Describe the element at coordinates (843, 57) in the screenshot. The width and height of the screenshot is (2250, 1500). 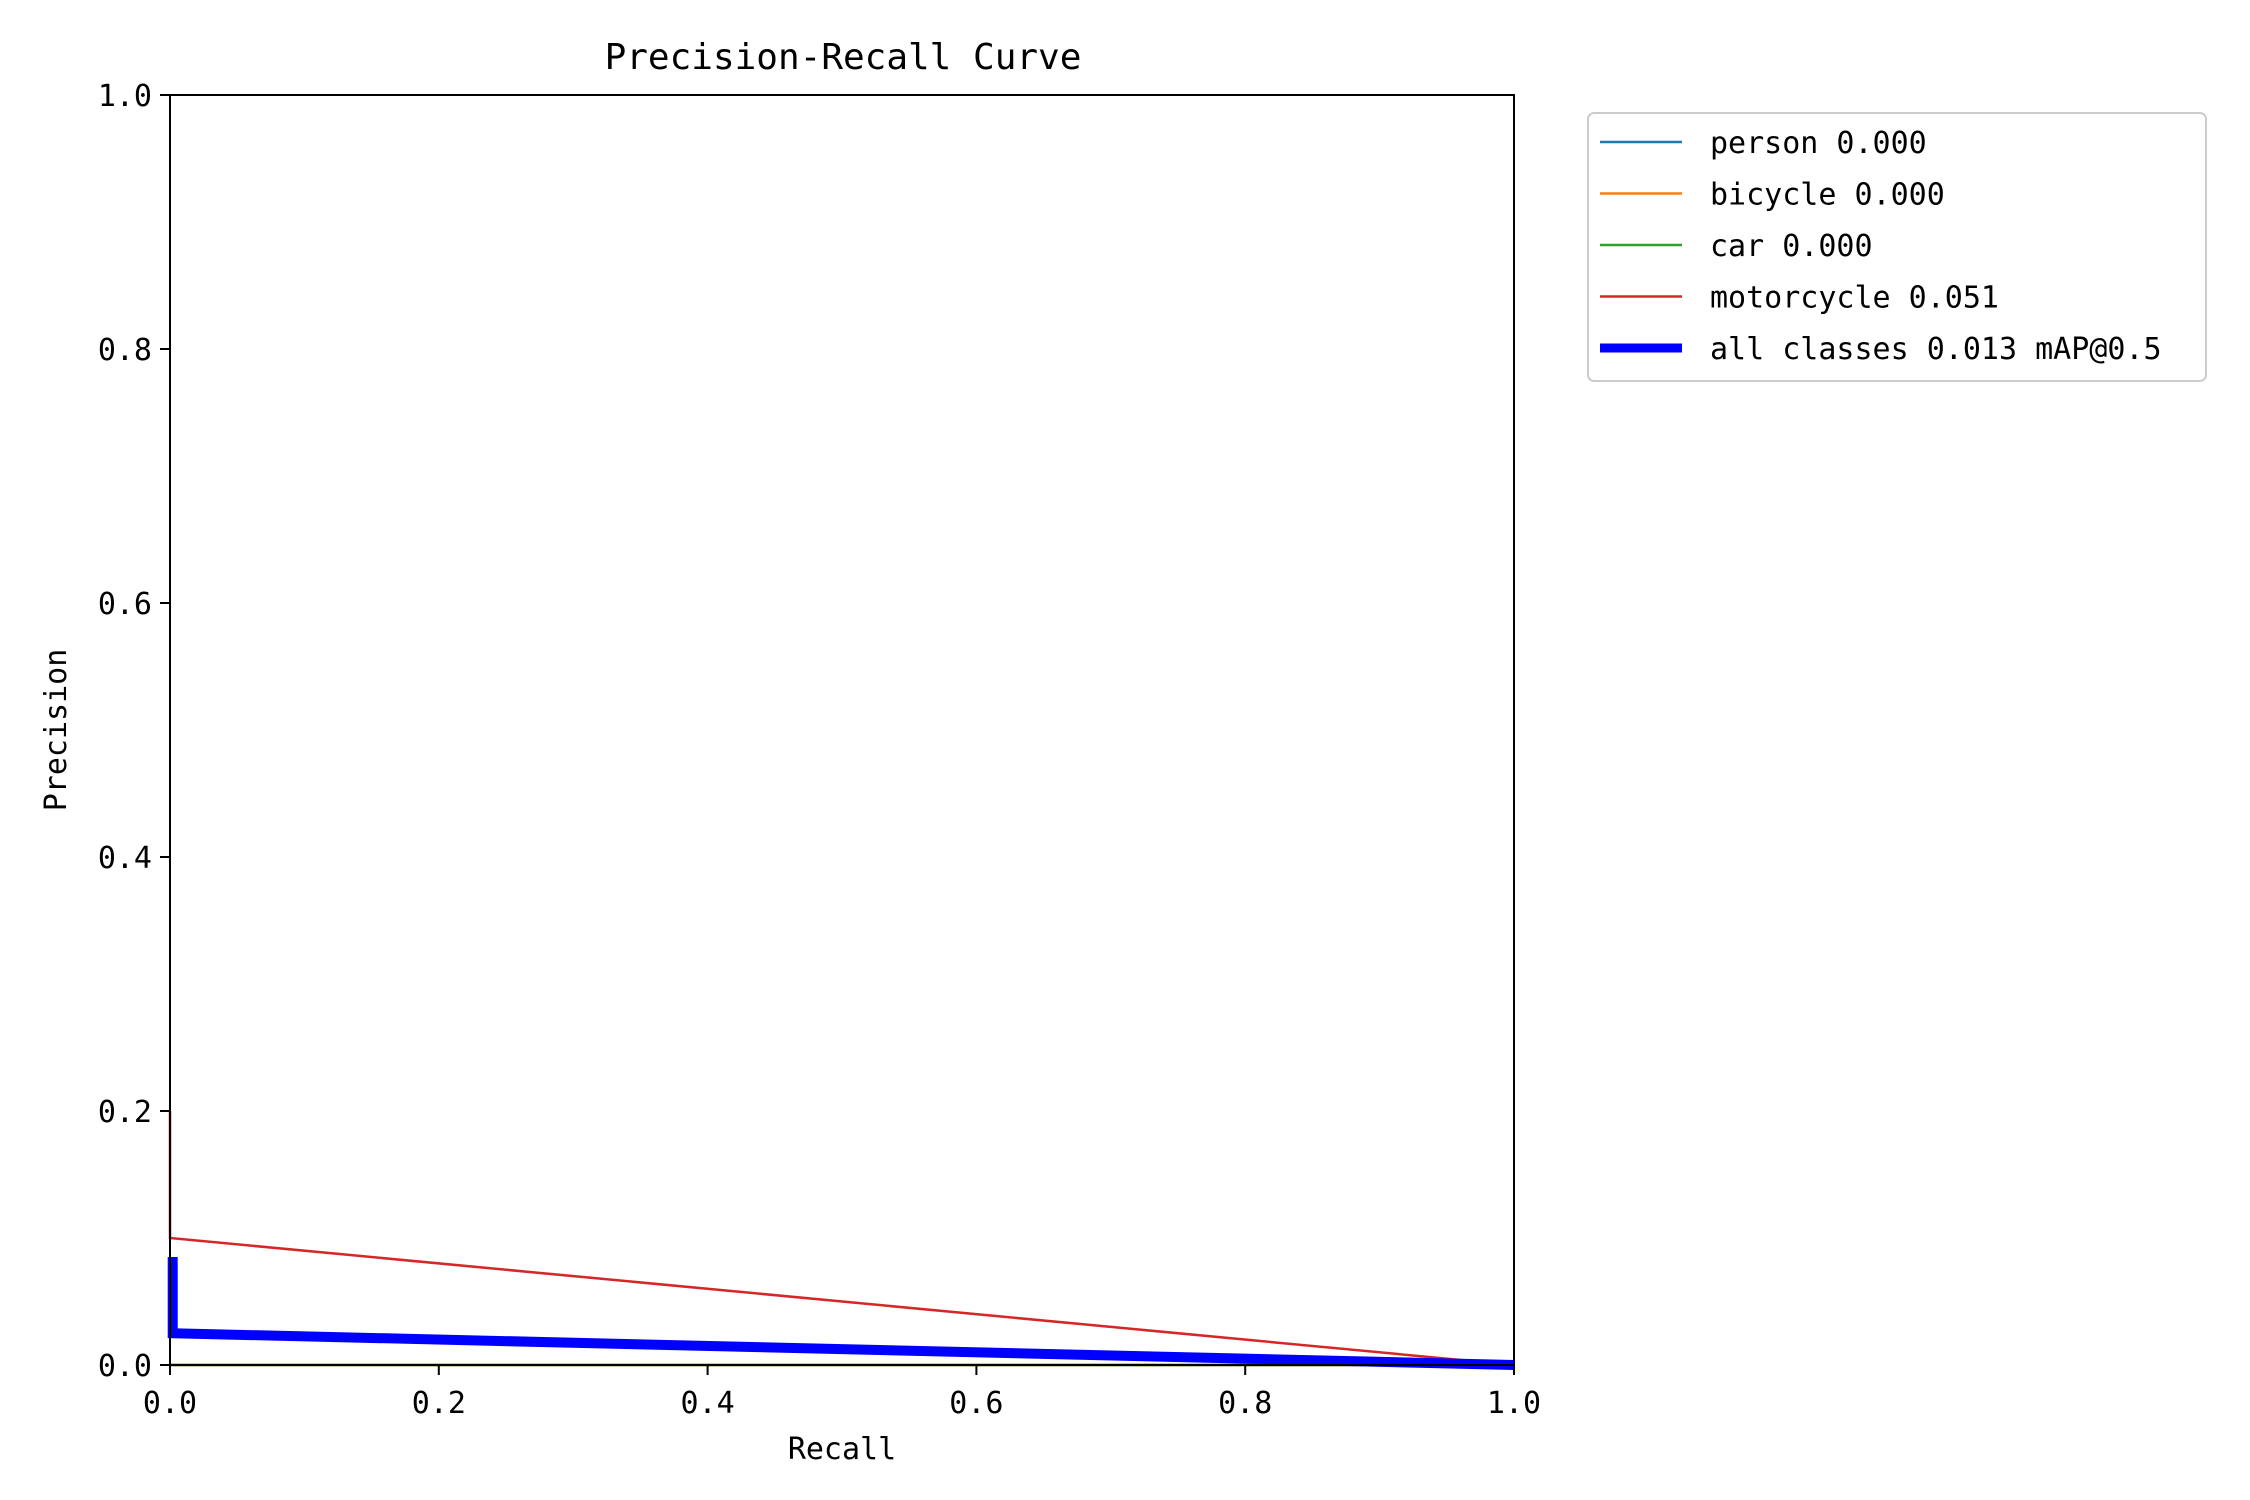
I see `chart-title: Precision-Recall Curve` at that location.